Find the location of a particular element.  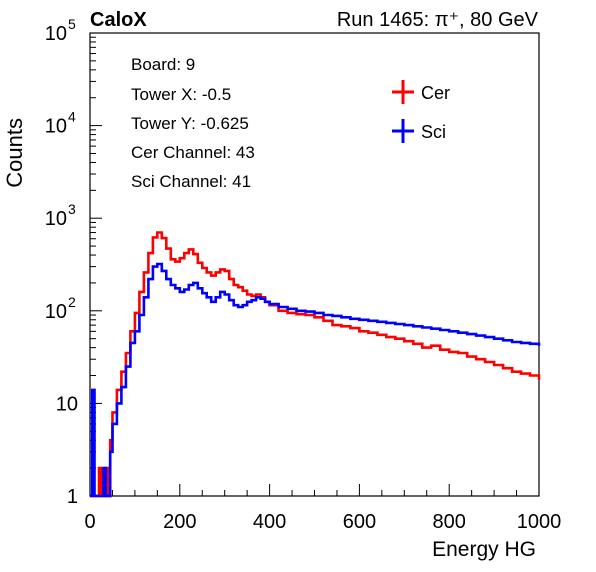

x-tick-label: 400 is located at coordinates (269, 522).